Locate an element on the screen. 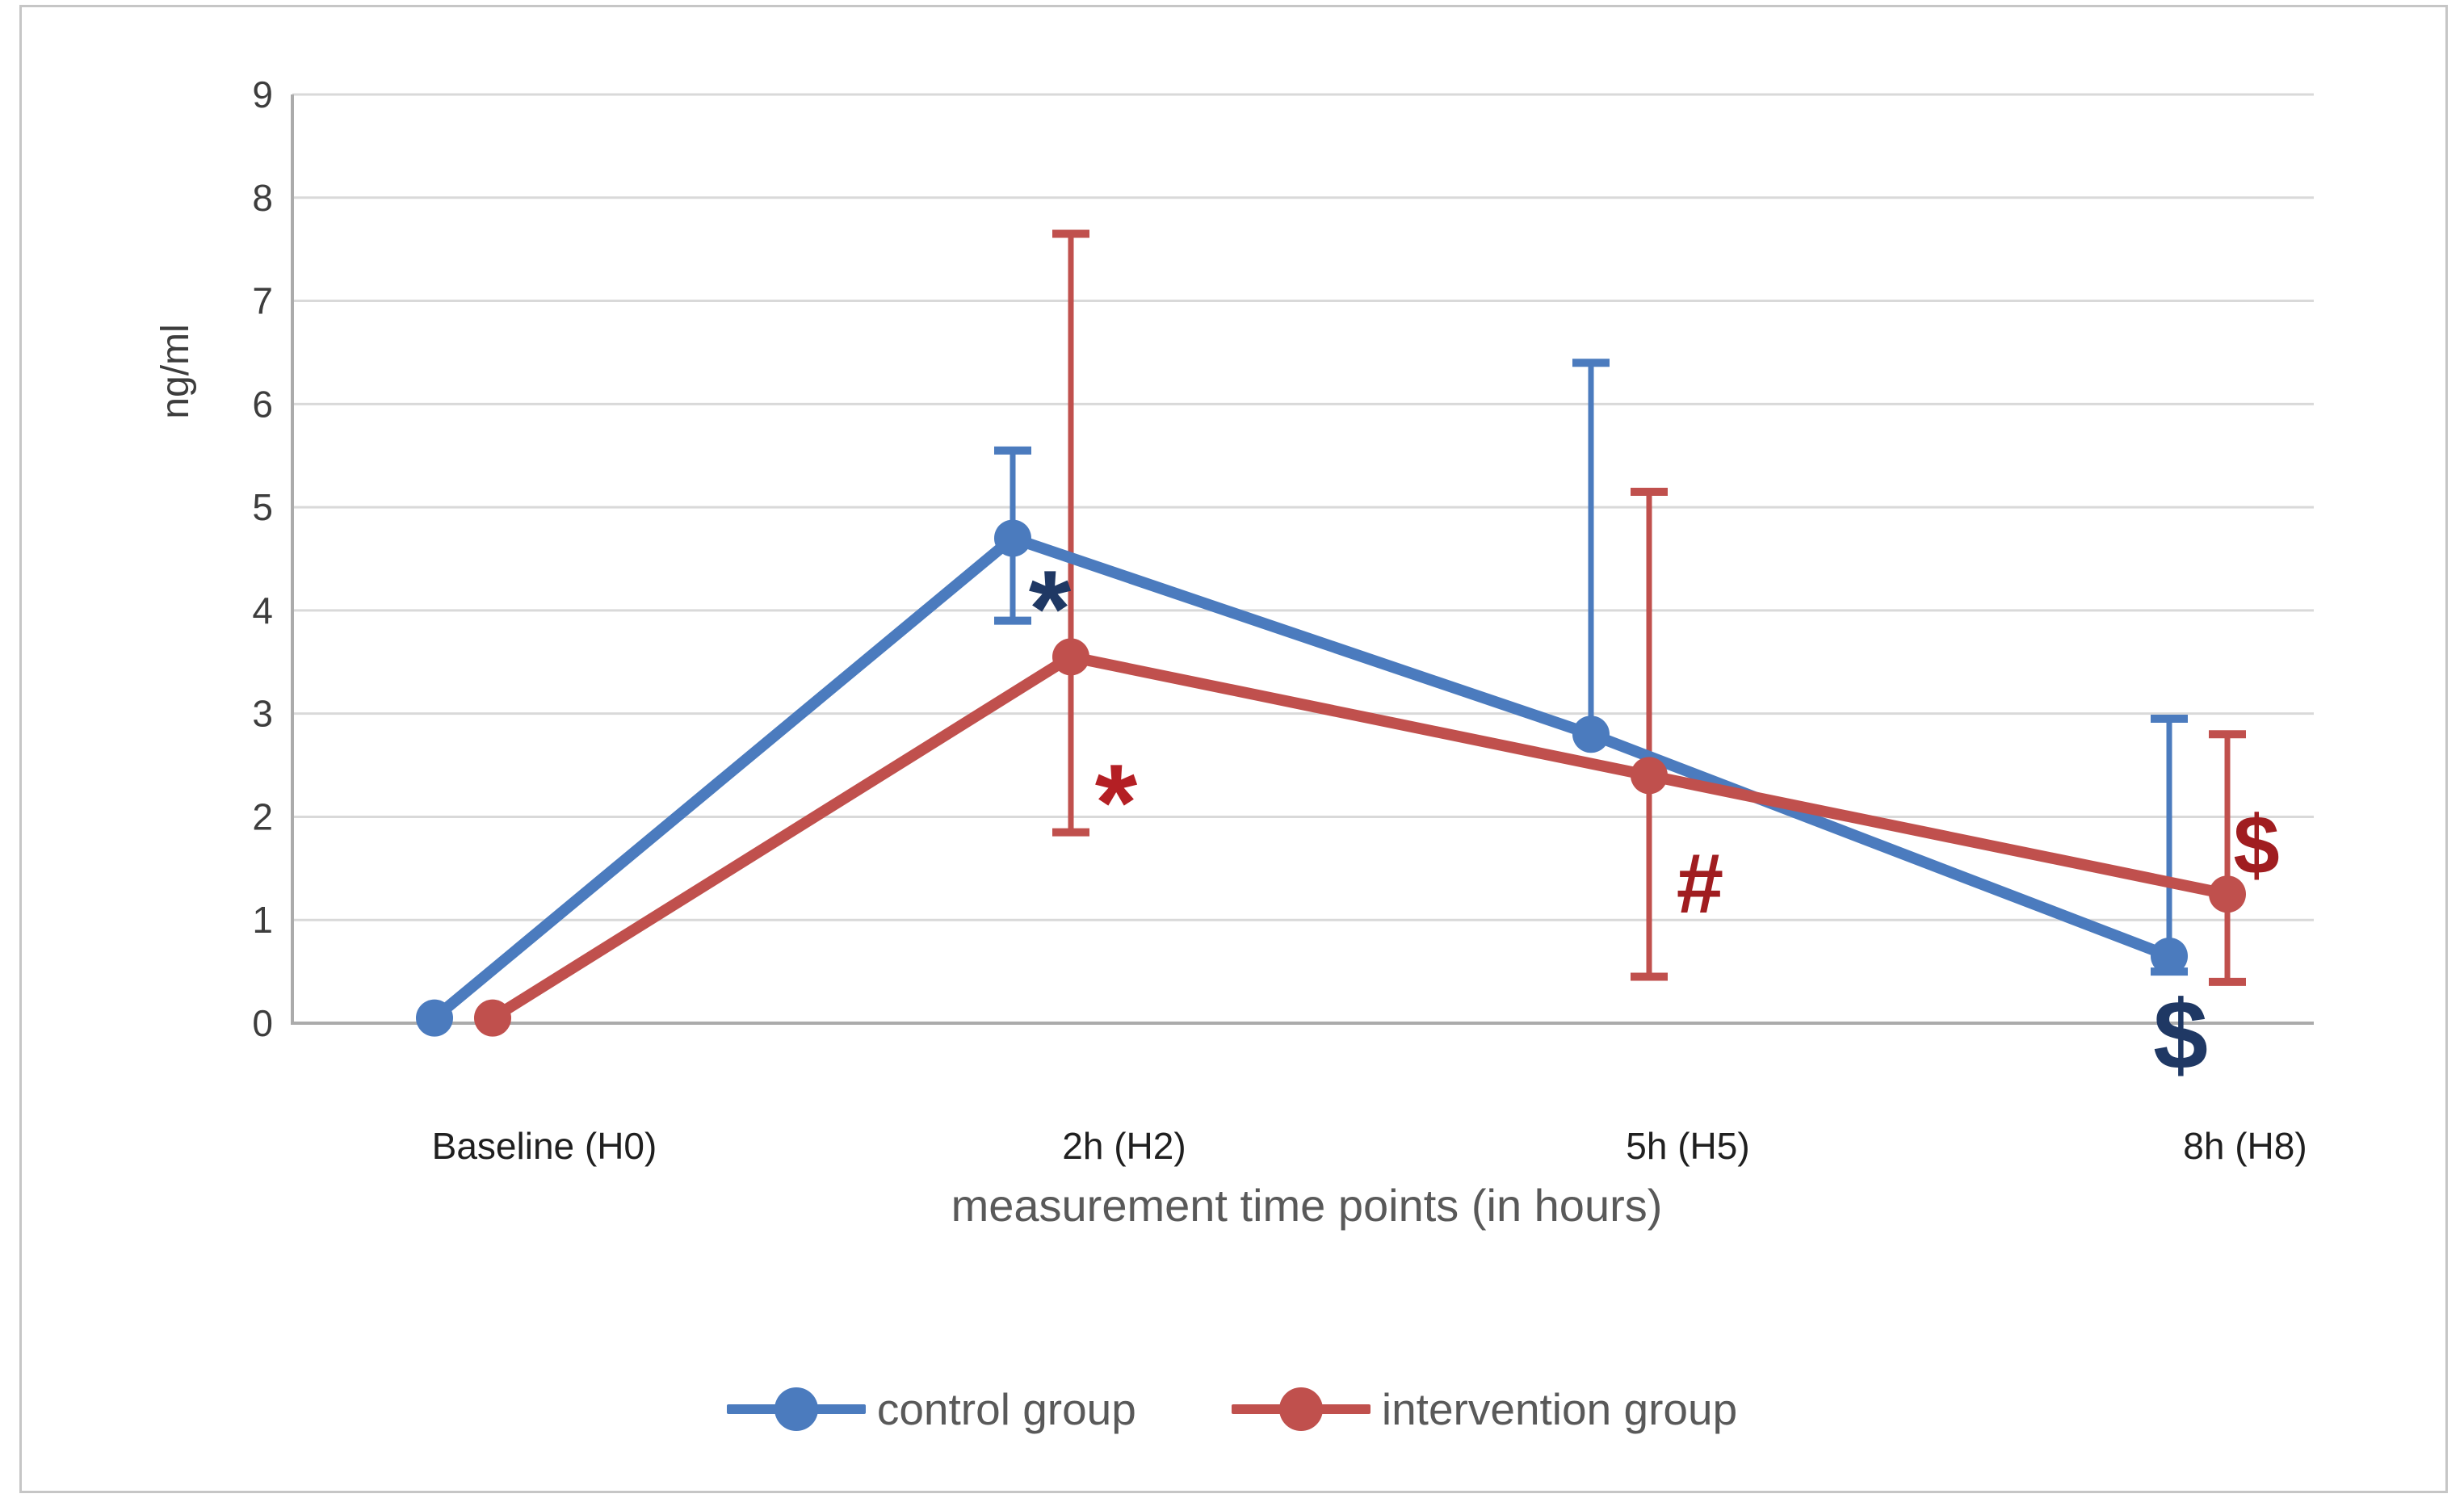 The width and height of the screenshot is (2464, 1498). legend-label: control group is located at coordinates (1006, 1409).